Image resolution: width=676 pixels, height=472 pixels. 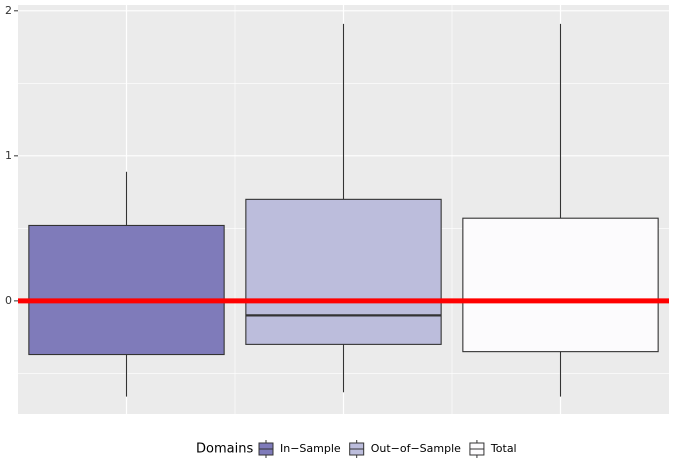 I want to click on y-tick-label: 0, so click(x=8, y=300).